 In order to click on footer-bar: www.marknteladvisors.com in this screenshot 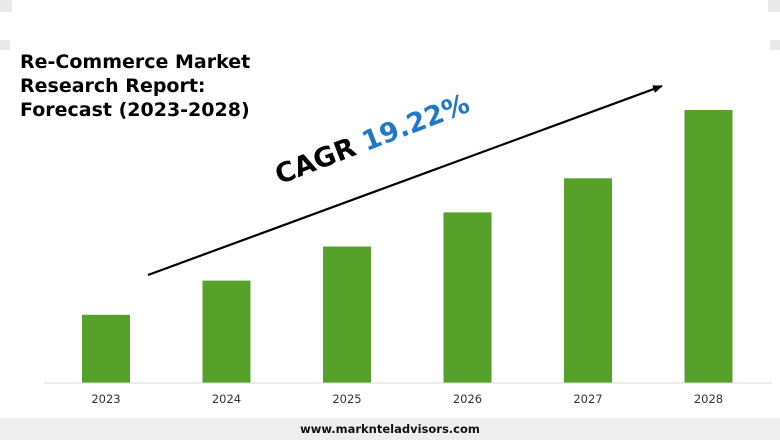, I will do `click(390, 429)`.